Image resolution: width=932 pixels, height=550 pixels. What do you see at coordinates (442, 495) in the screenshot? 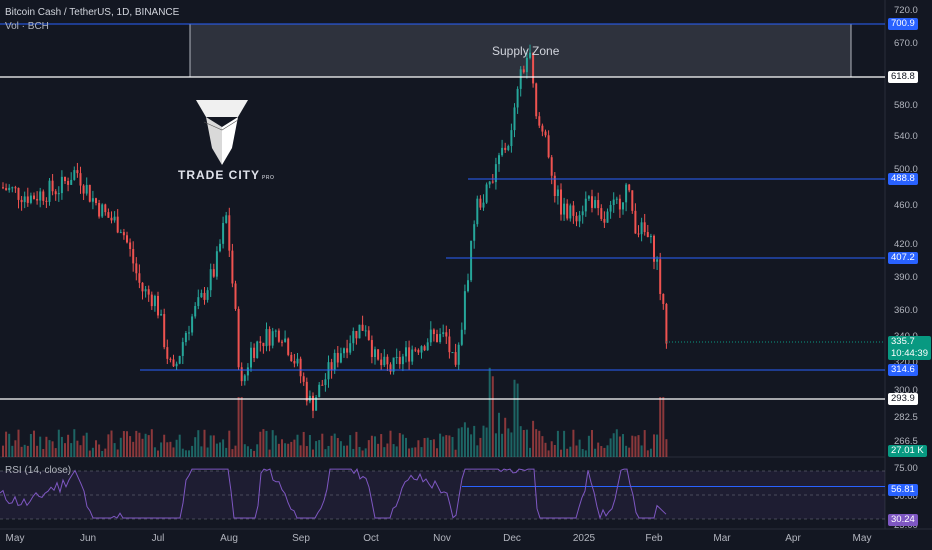
I see `rsi-band` at bounding box center [442, 495].